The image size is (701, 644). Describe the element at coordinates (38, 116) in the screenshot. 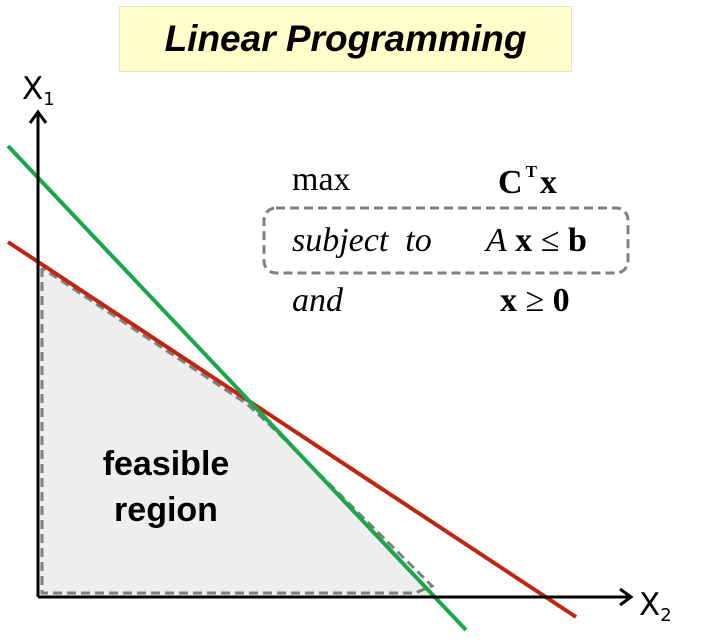

I see `x1-axis-arrowhead` at that location.